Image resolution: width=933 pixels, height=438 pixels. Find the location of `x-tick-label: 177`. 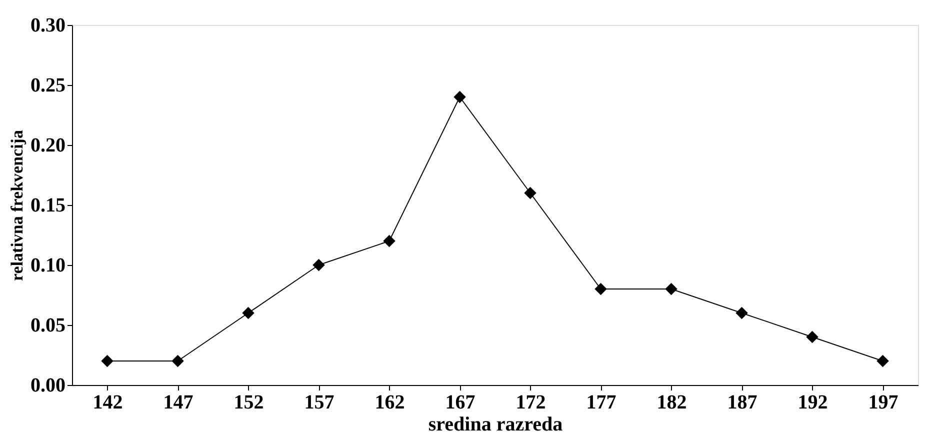

x-tick-label: 177 is located at coordinates (601, 403).